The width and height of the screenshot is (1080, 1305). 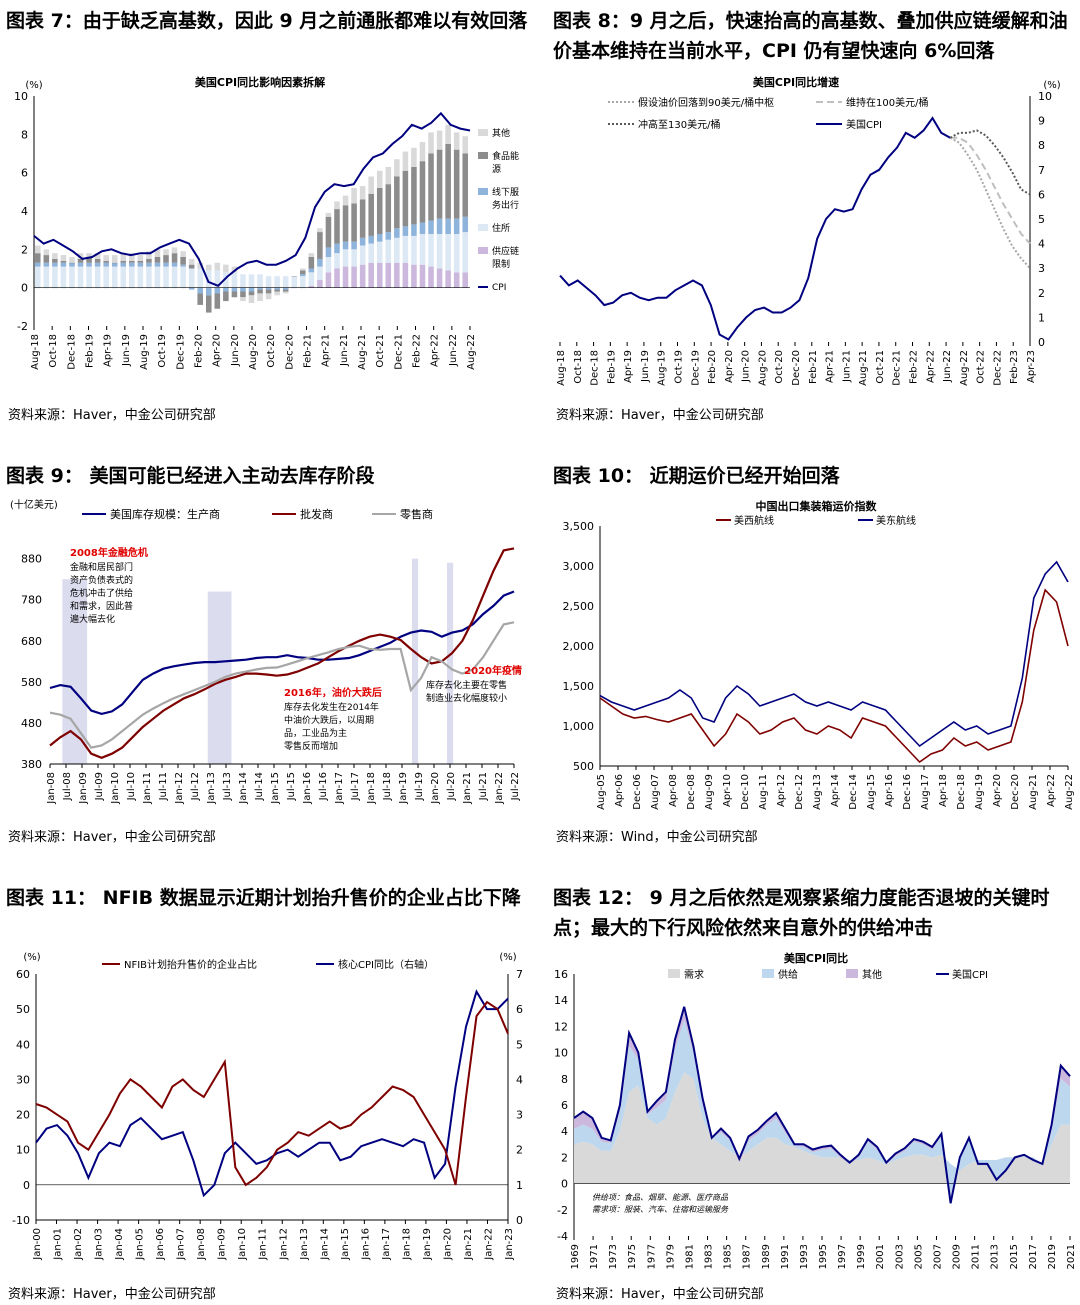 What do you see at coordinates (846, 366) in the screenshot?
I see `x-tick-label: Jun-21` at bounding box center [846, 366].